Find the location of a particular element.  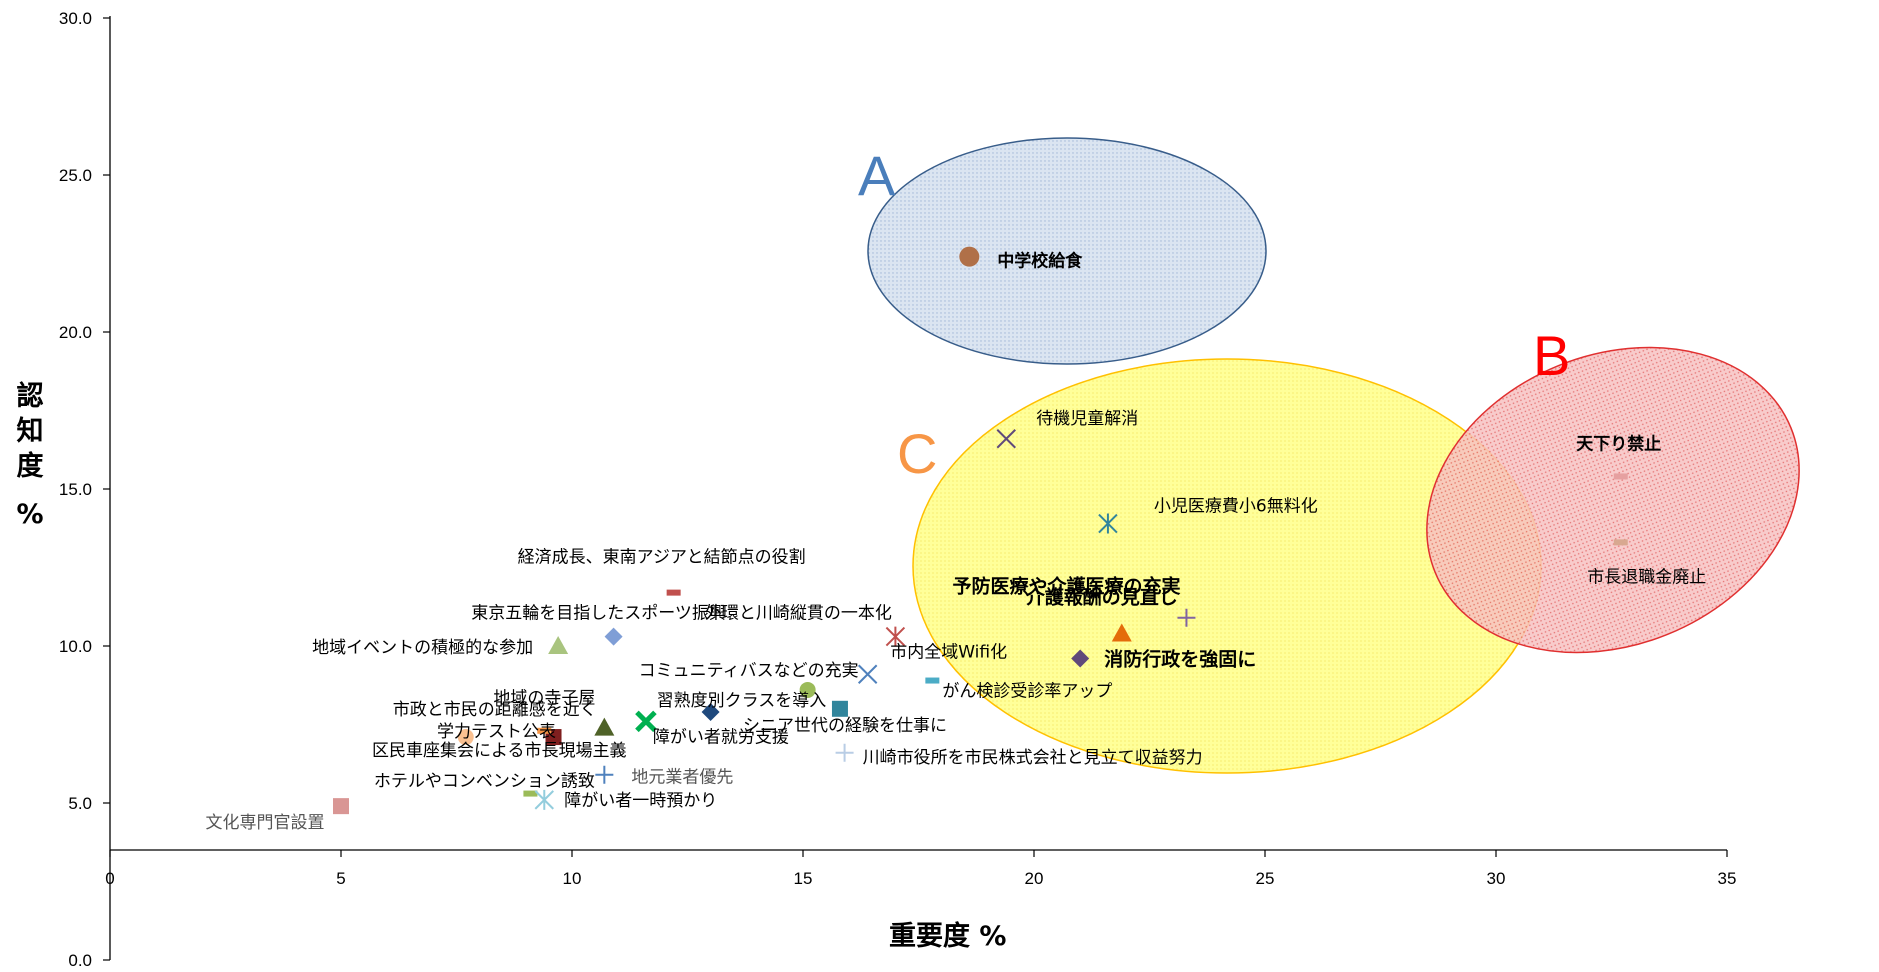

y-axis-title-char: 度 is located at coordinates (30, 466).